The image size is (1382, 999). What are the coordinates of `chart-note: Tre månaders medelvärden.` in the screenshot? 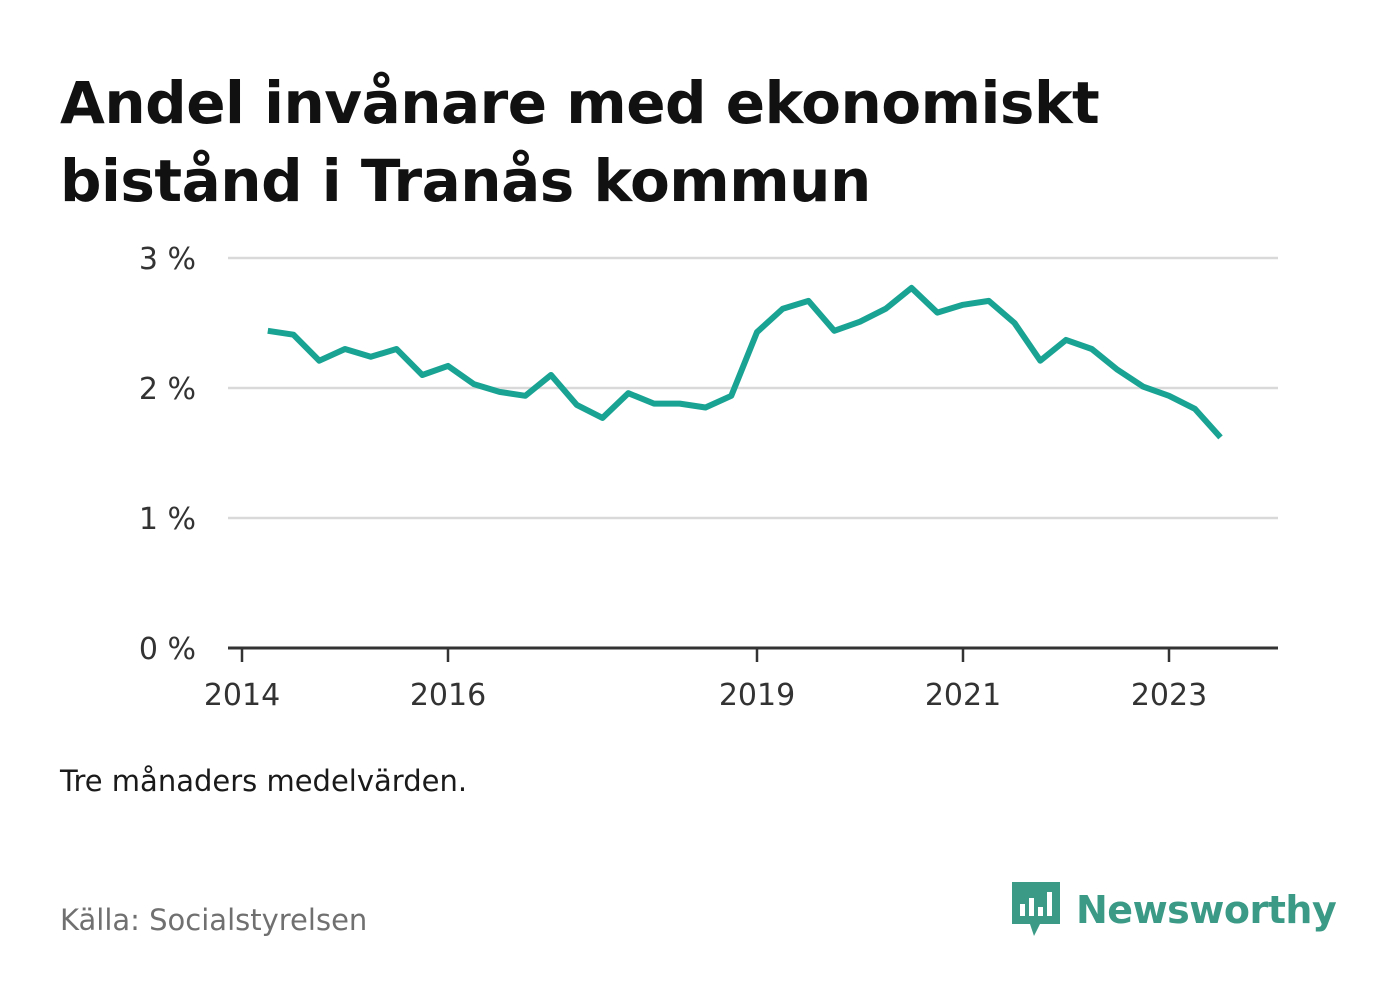 It's located at (264, 781).